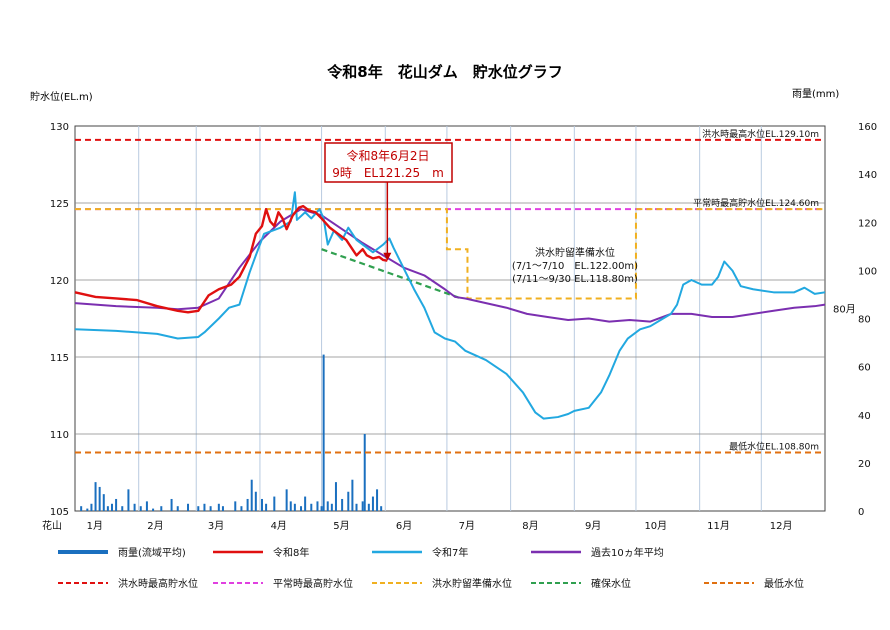 This screenshot has height=630, width=890. I want to click on annotation-box, so click(388, 162).